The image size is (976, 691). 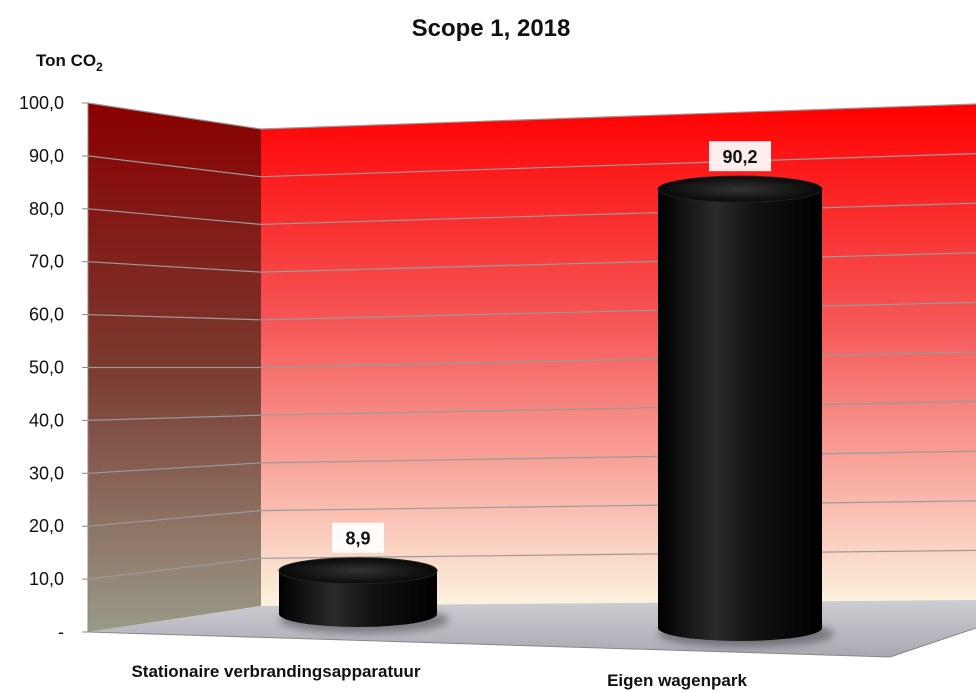 I want to click on data-label: 8,9, so click(x=357, y=539).